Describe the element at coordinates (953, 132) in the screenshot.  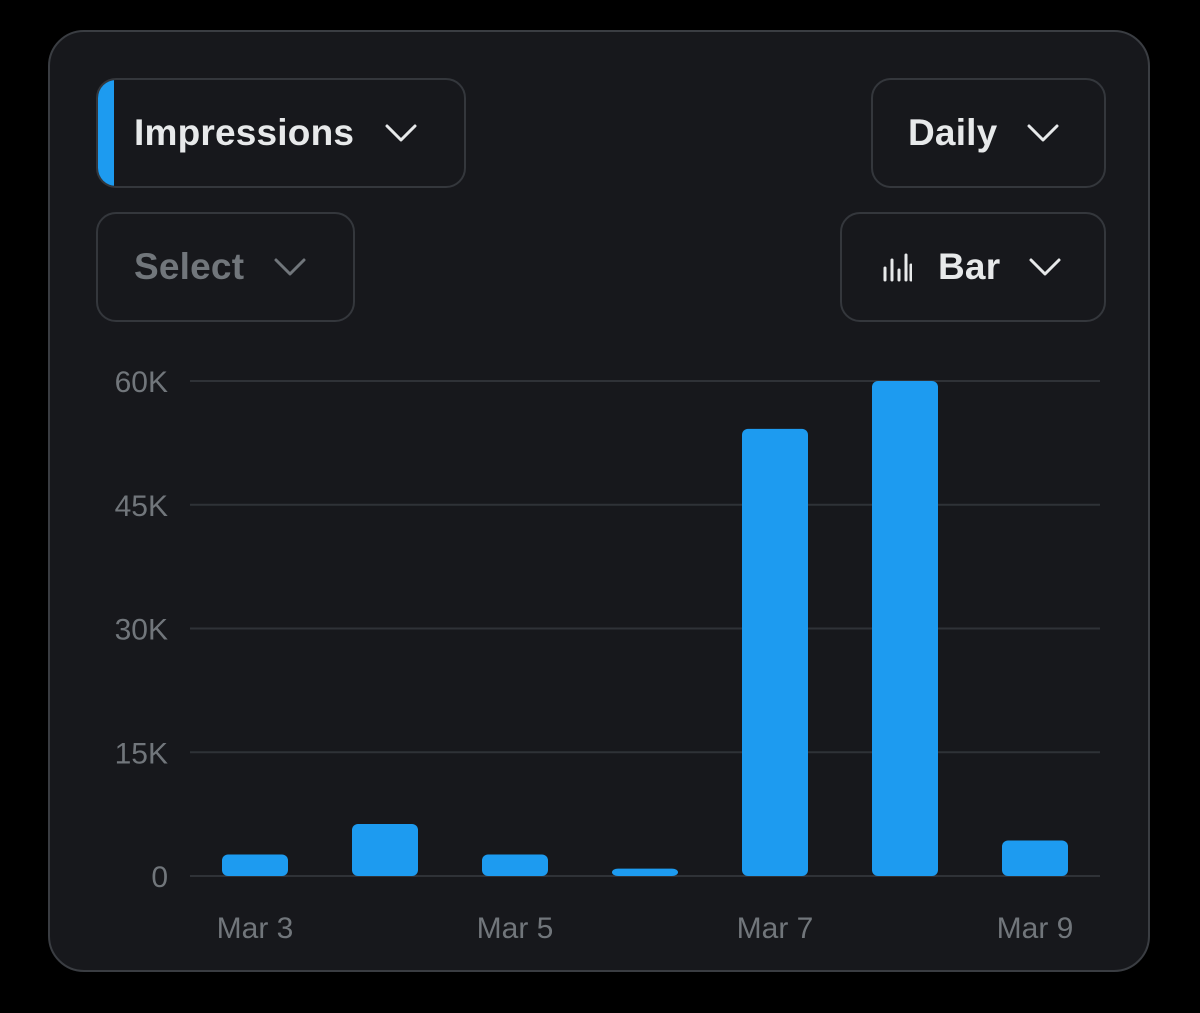
I see `interval-dropdown-label: Daily` at that location.